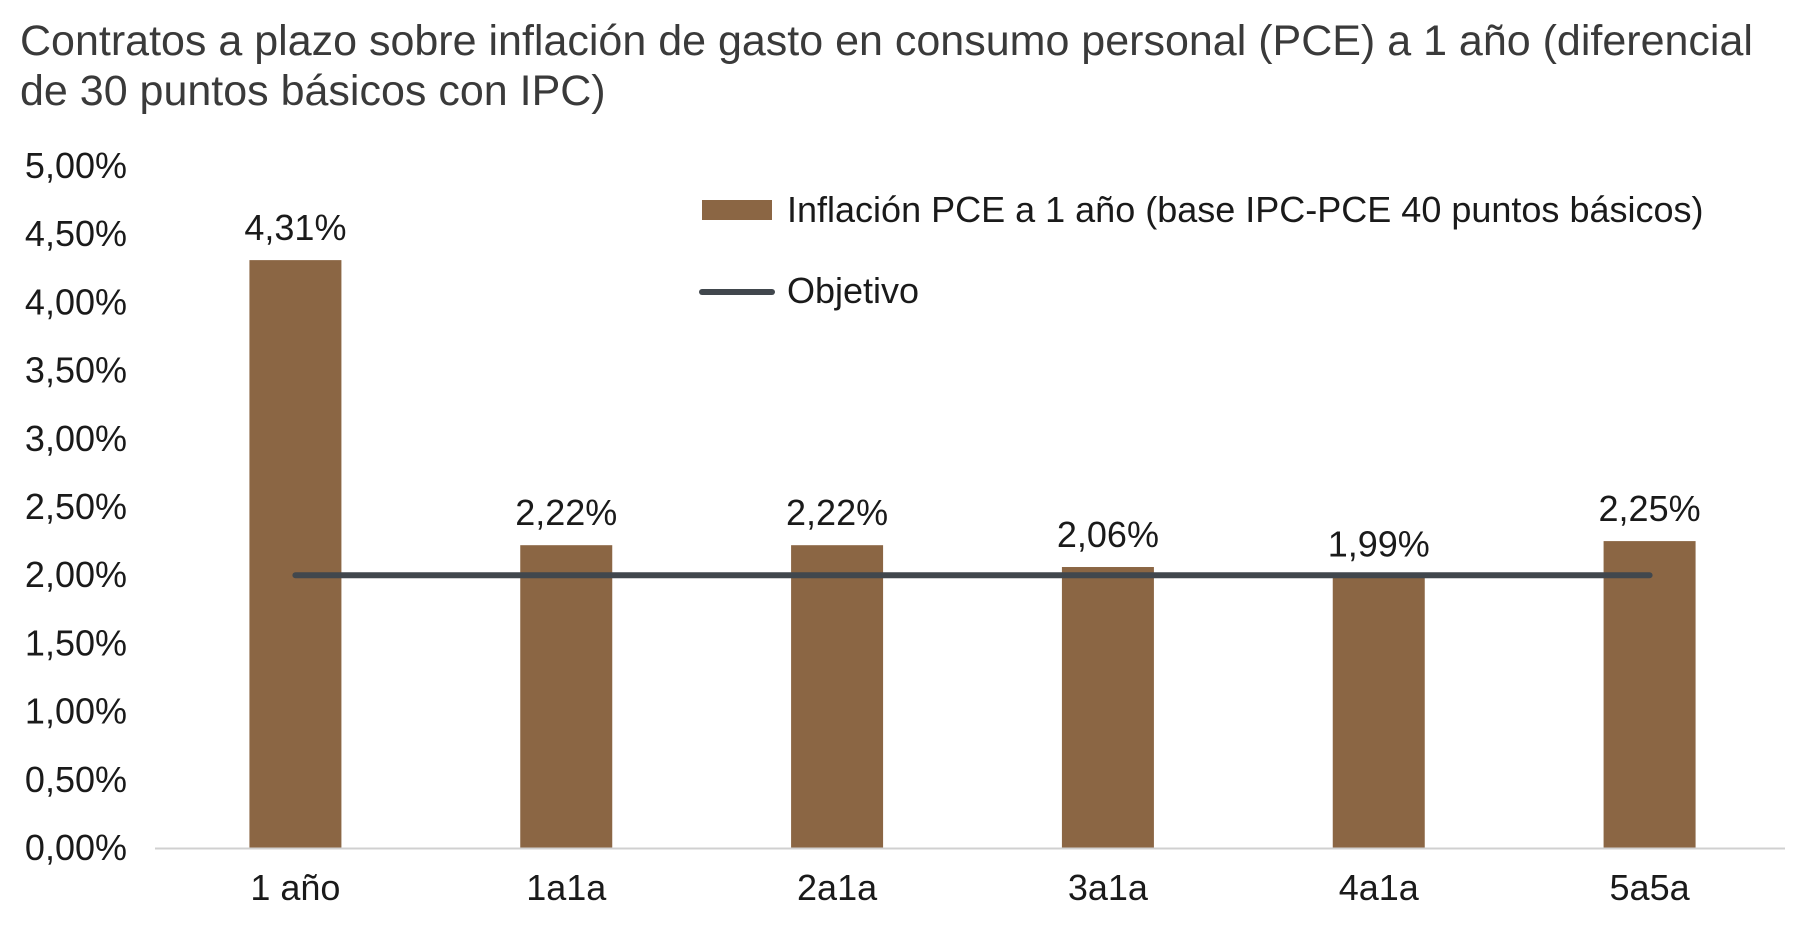 This screenshot has width=1800, height=950. Describe the element at coordinates (853, 290) in the screenshot. I see `legend-label-line: Objetivo` at that location.